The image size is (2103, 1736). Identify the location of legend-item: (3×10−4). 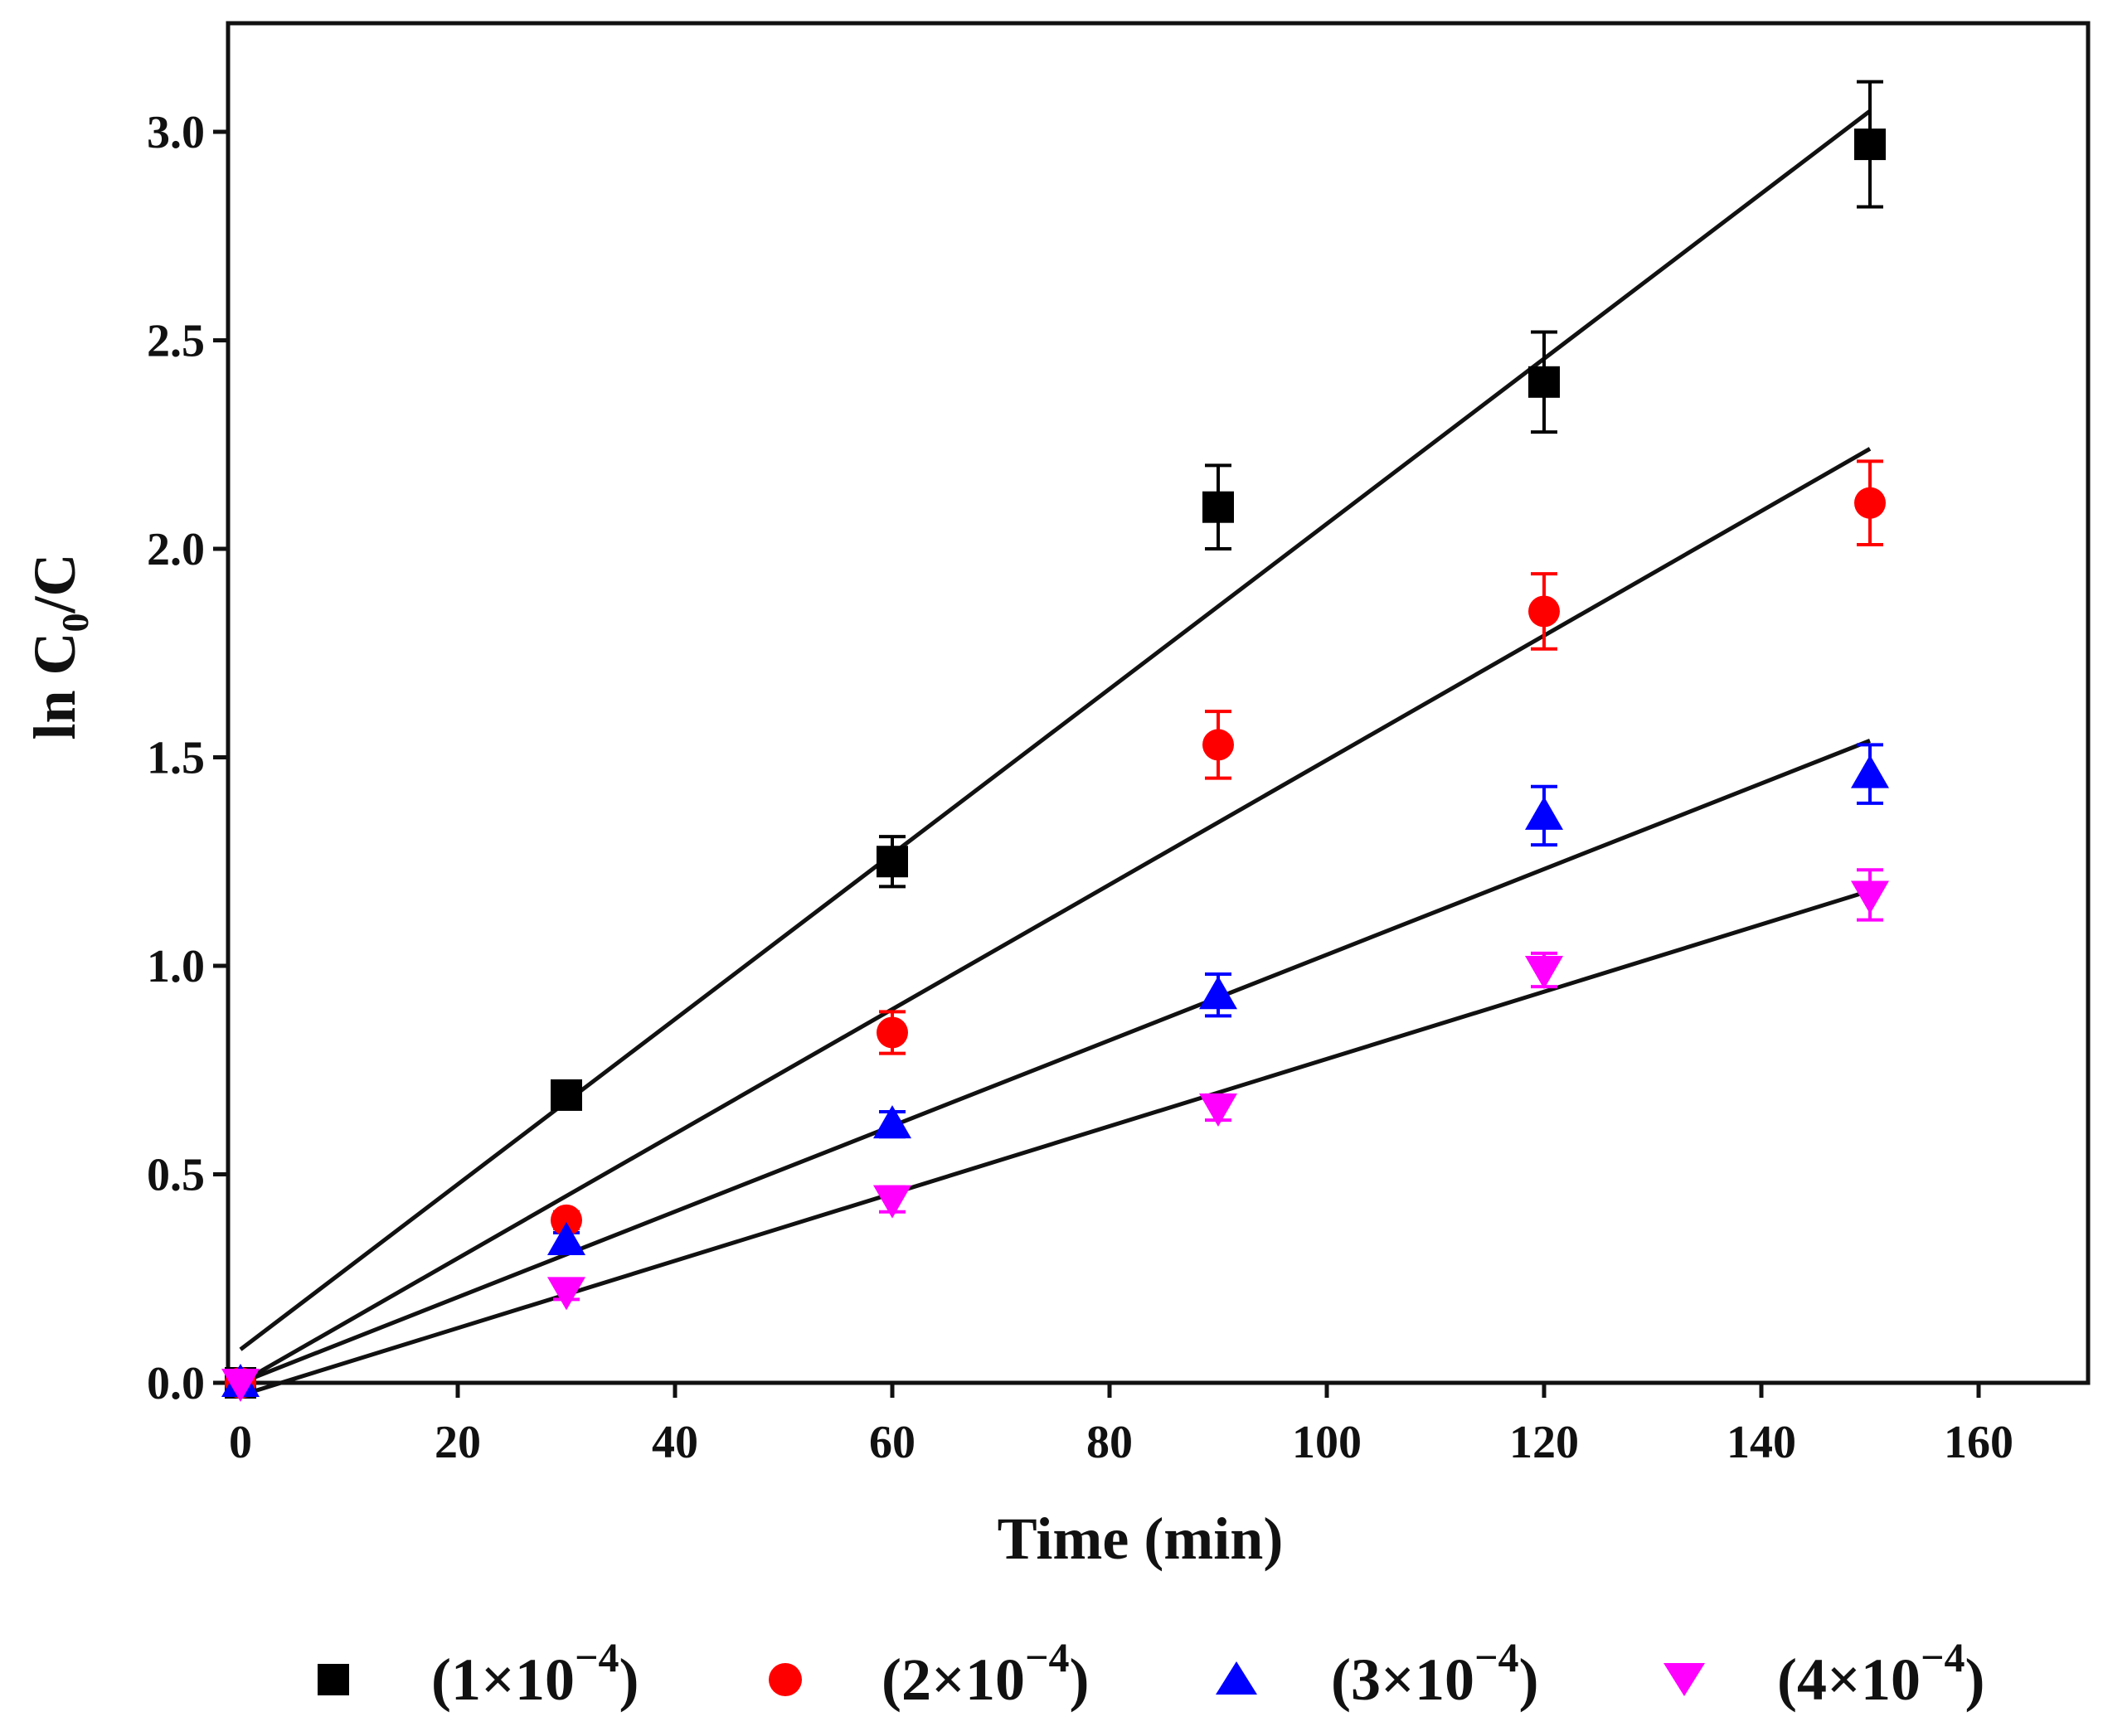
(1377, 1673).